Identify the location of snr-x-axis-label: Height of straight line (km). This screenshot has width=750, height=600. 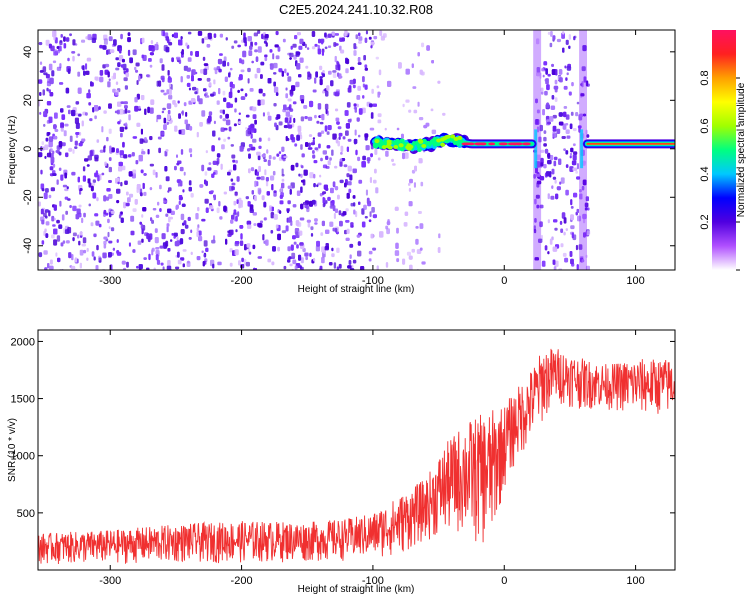
(356, 589).